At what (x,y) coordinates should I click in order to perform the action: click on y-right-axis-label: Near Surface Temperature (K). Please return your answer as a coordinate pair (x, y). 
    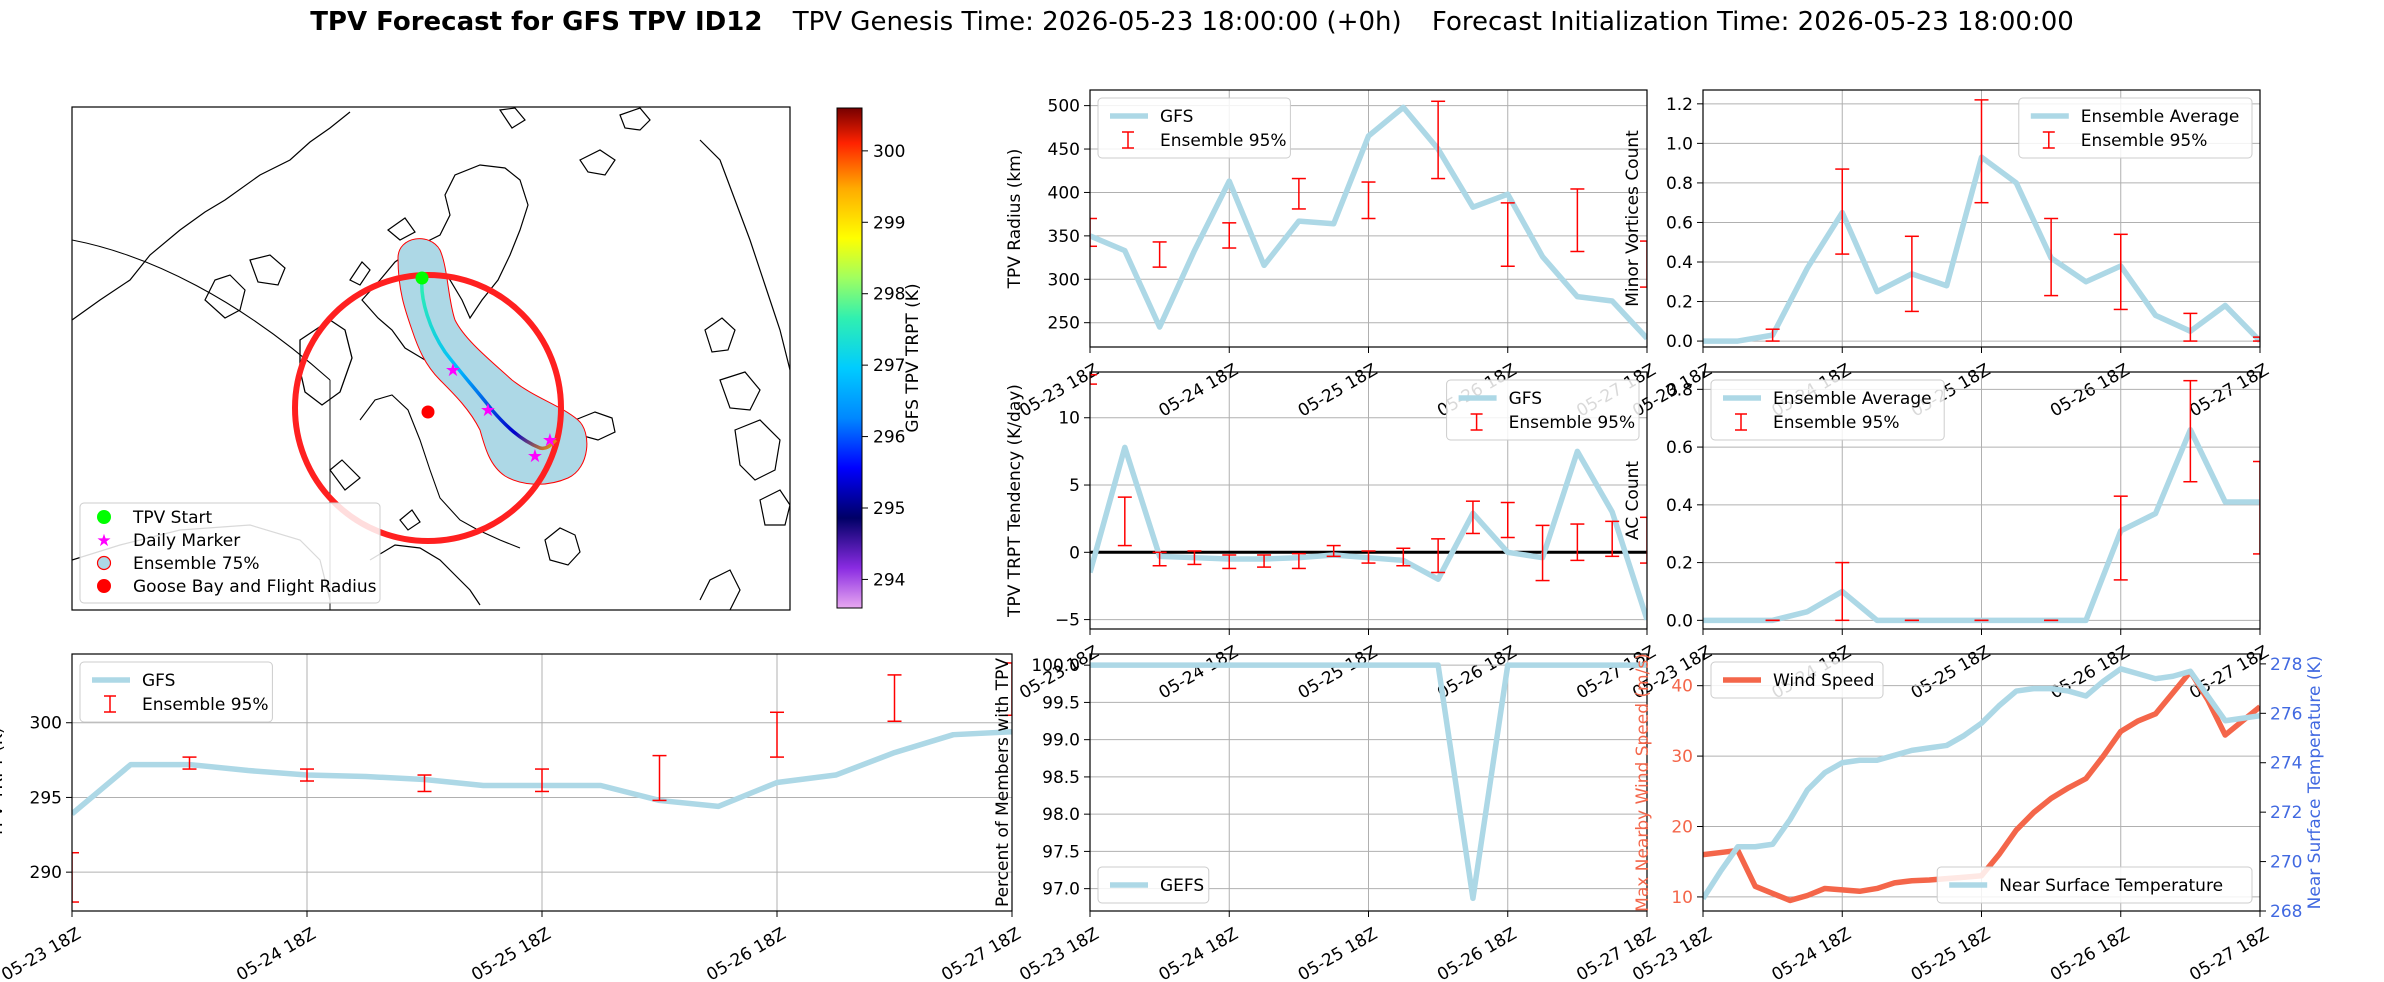
    Looking at the image, I should click on (2315, 783).